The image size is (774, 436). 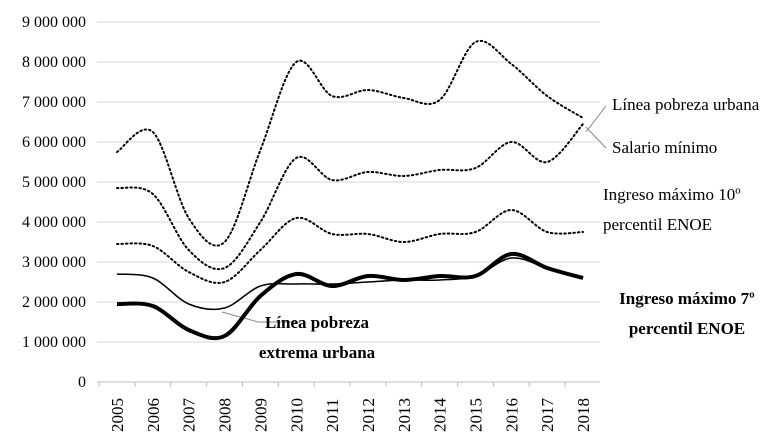 I want to click on x-tick-label: 2013, so click(x=404, y=415).